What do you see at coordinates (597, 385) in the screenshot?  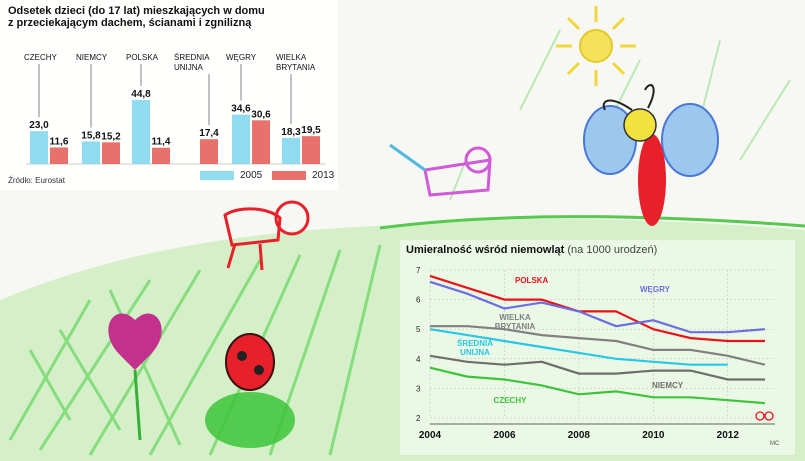 I see `series-line-czechy` at bounding box center [597, 385].